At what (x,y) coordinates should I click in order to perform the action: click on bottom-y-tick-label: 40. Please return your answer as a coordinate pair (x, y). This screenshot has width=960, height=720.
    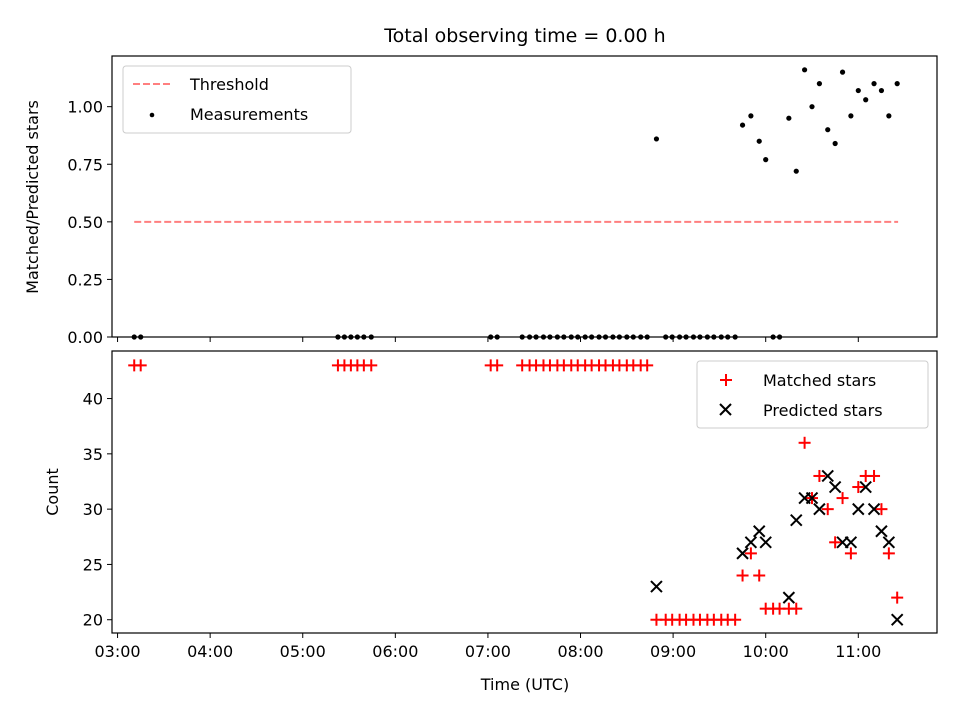
    Looking at the image, I should click on (93, 399).